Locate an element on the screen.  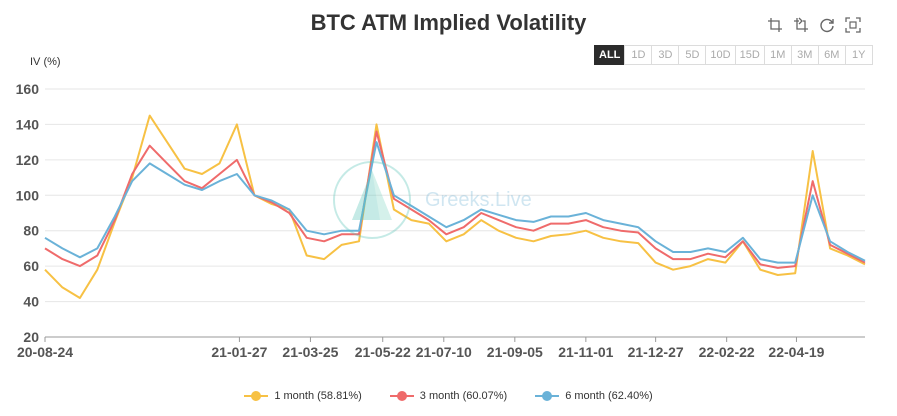
legend-item: 6 month (62.40%) is located at coordinates (594, 396).